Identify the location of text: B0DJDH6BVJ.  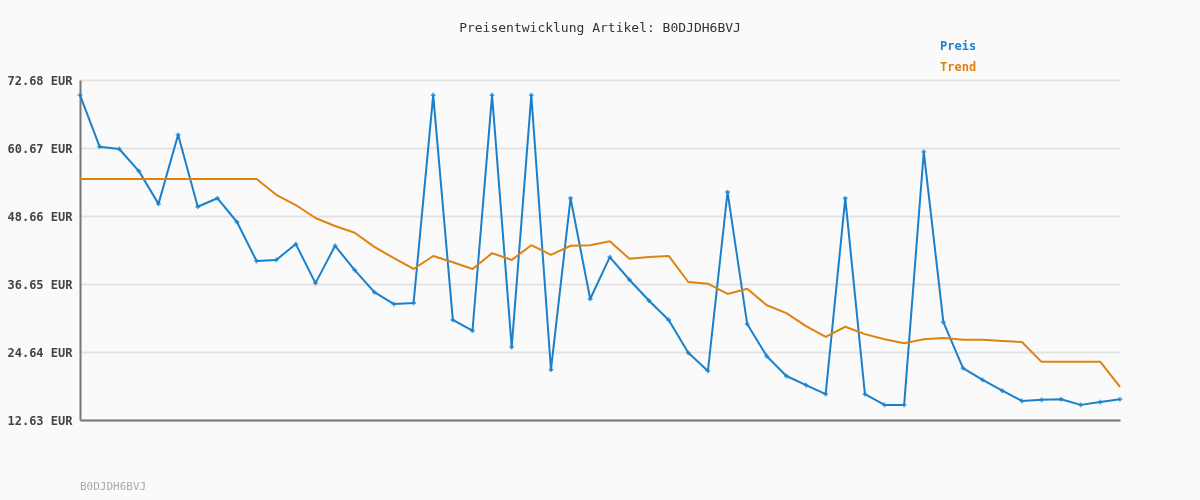
(113, 486).